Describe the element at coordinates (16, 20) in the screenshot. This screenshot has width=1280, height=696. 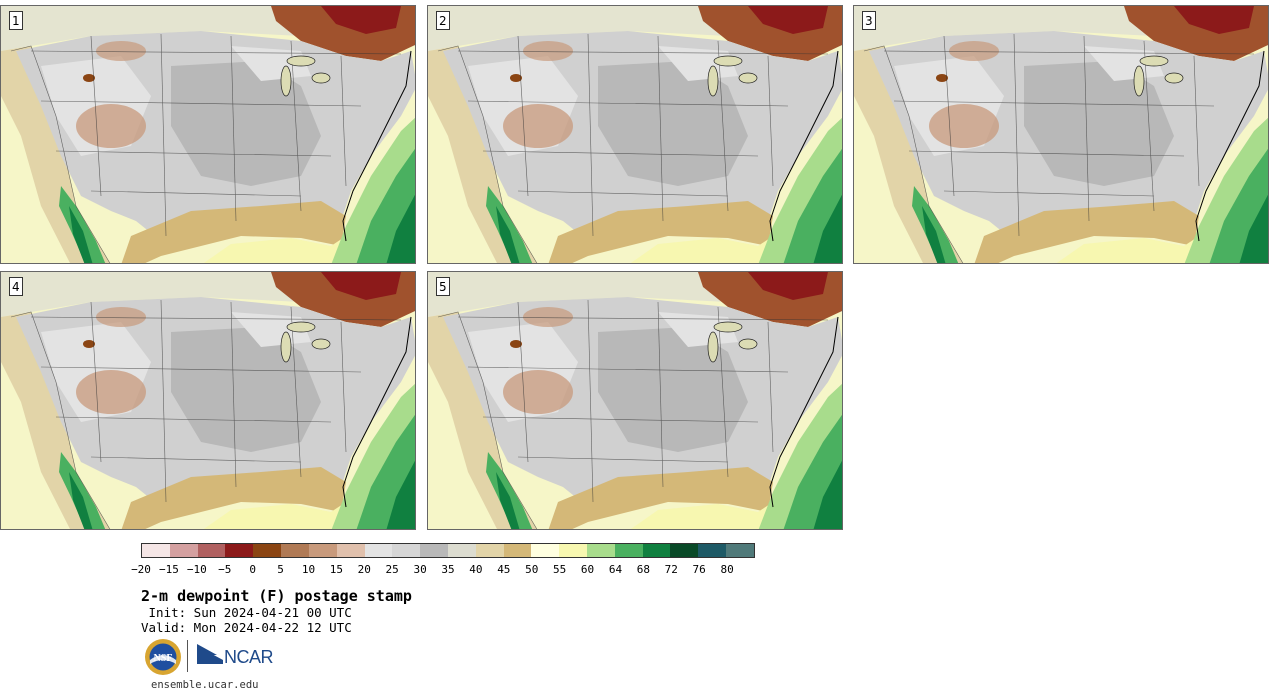
I see `member-label: 1` at that location.